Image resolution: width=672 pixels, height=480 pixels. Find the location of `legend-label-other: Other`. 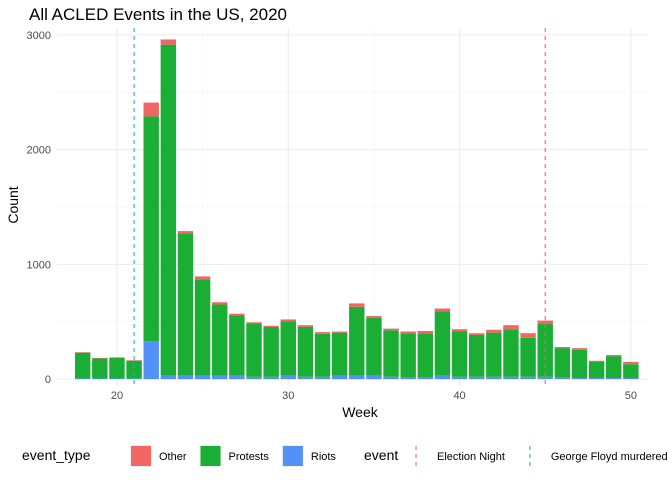

legend-label-other: Other is located at coordinates (173, 457).